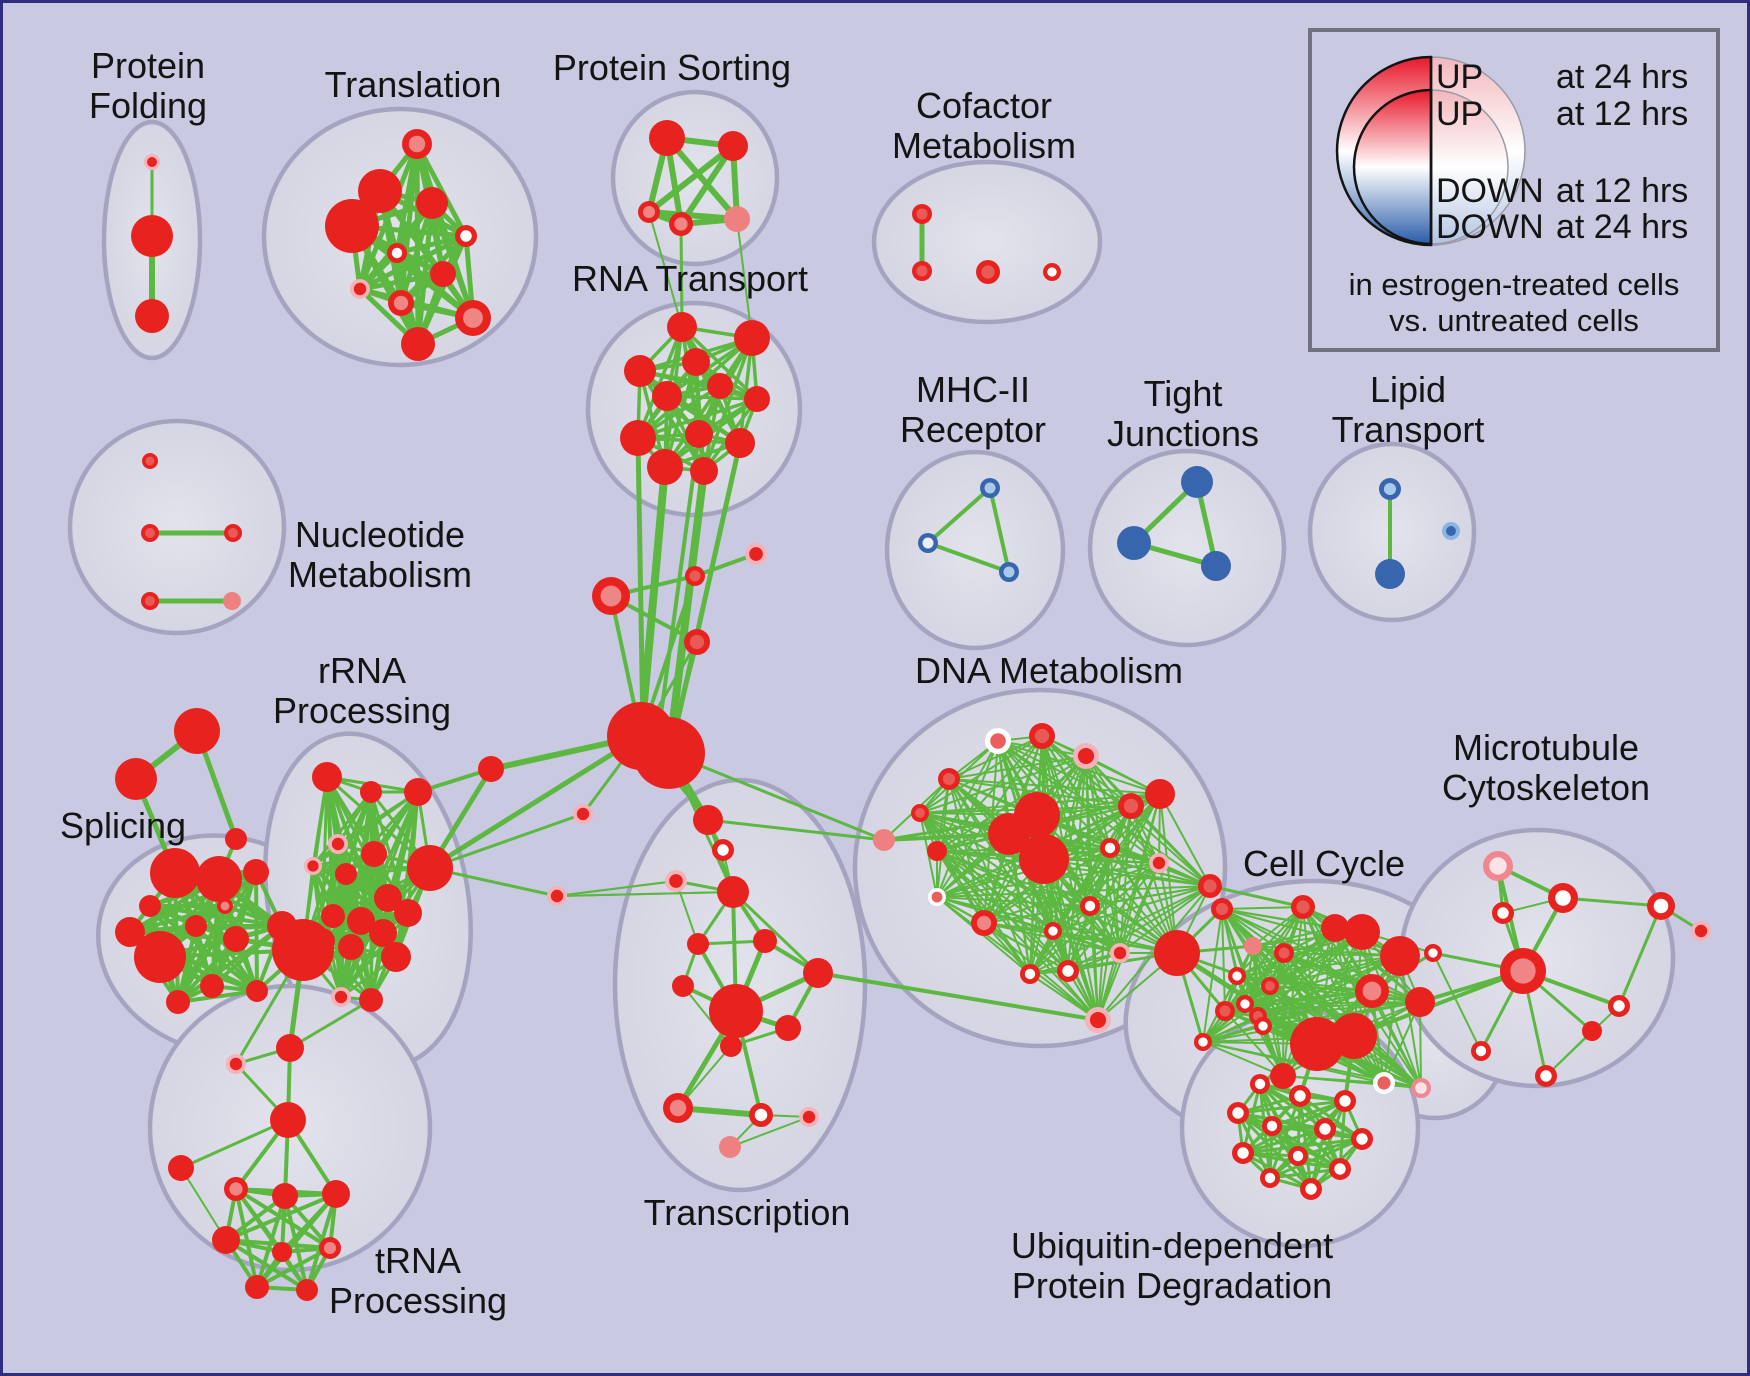  I want to click on nodes-lipid-transport, so click(1417, 533).